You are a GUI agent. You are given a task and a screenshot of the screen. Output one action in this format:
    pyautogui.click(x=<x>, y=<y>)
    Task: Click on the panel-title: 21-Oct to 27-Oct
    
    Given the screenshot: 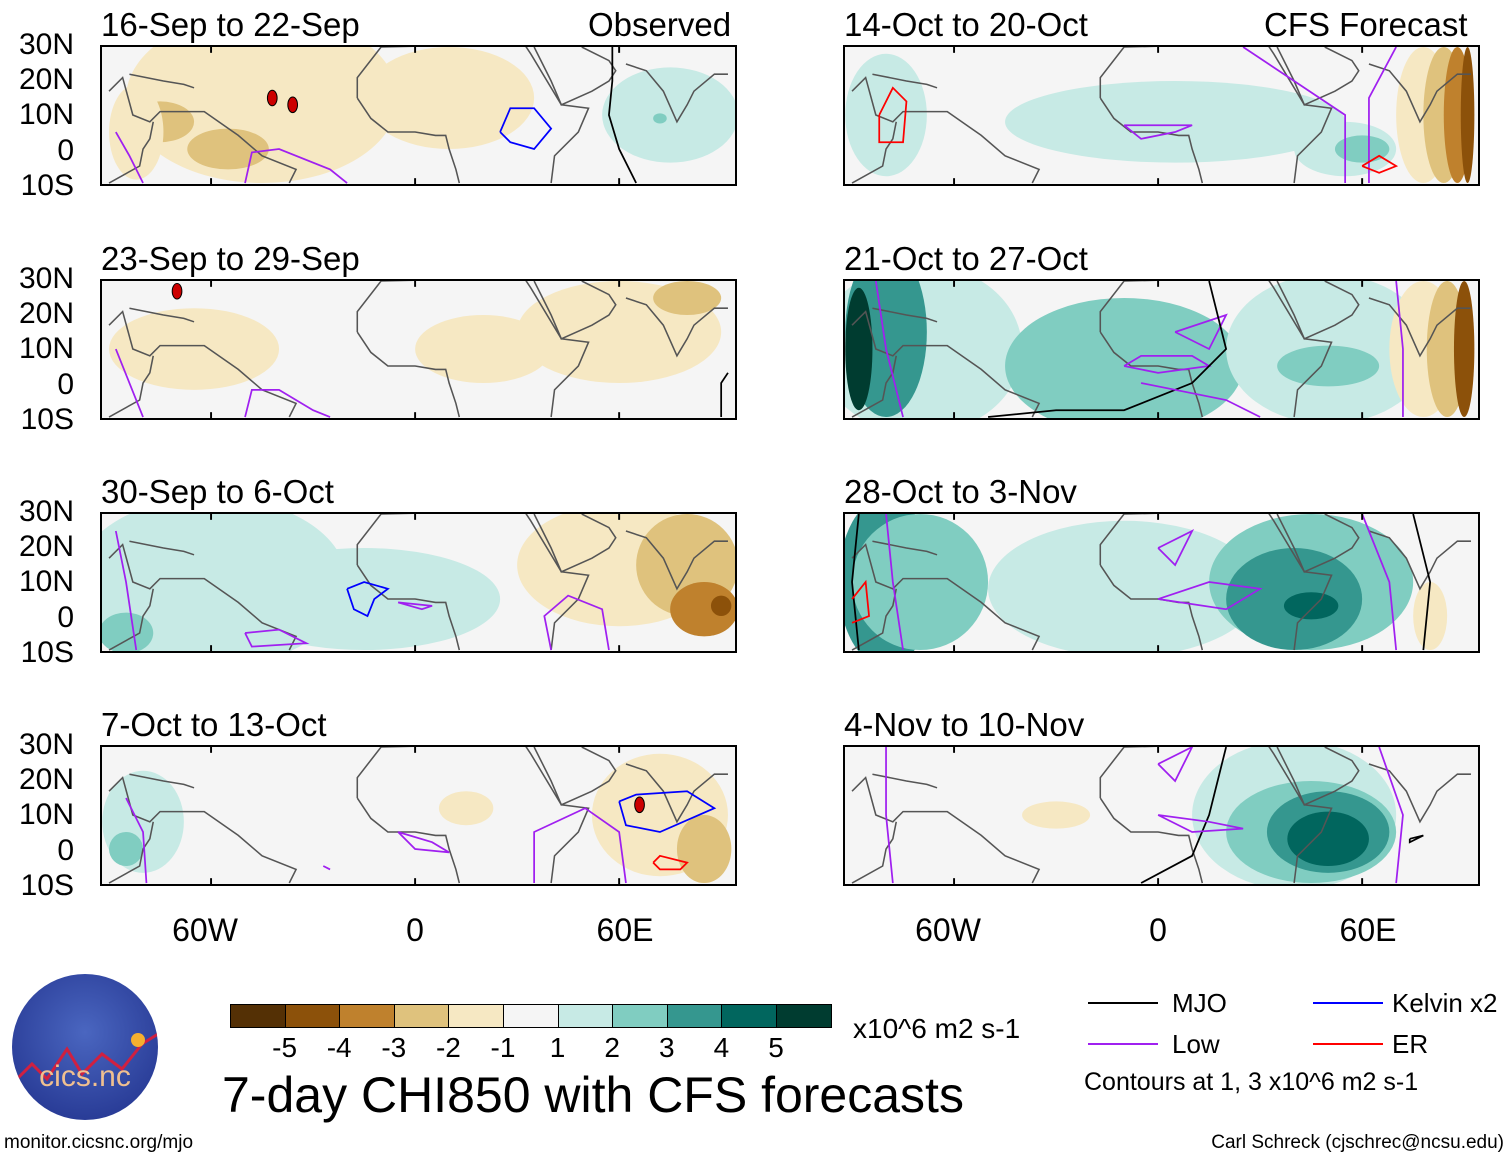 What is the action you would take?
    pyautogui.click(x=966, y=258)
    